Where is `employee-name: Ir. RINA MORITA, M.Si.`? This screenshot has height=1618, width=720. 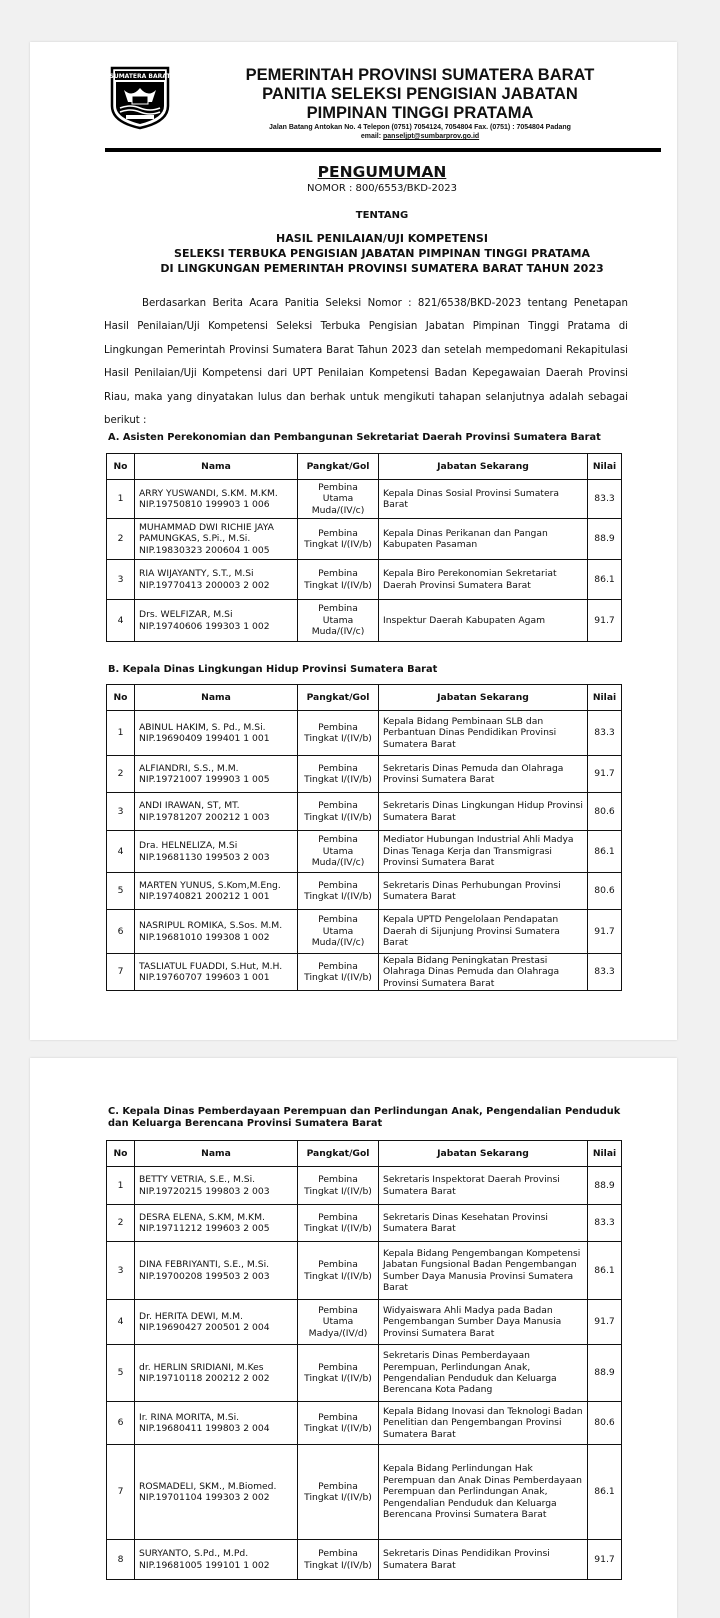 employee-name: Ir. RINA MORITA, M.Si. is located at coordinates (189, 1417).